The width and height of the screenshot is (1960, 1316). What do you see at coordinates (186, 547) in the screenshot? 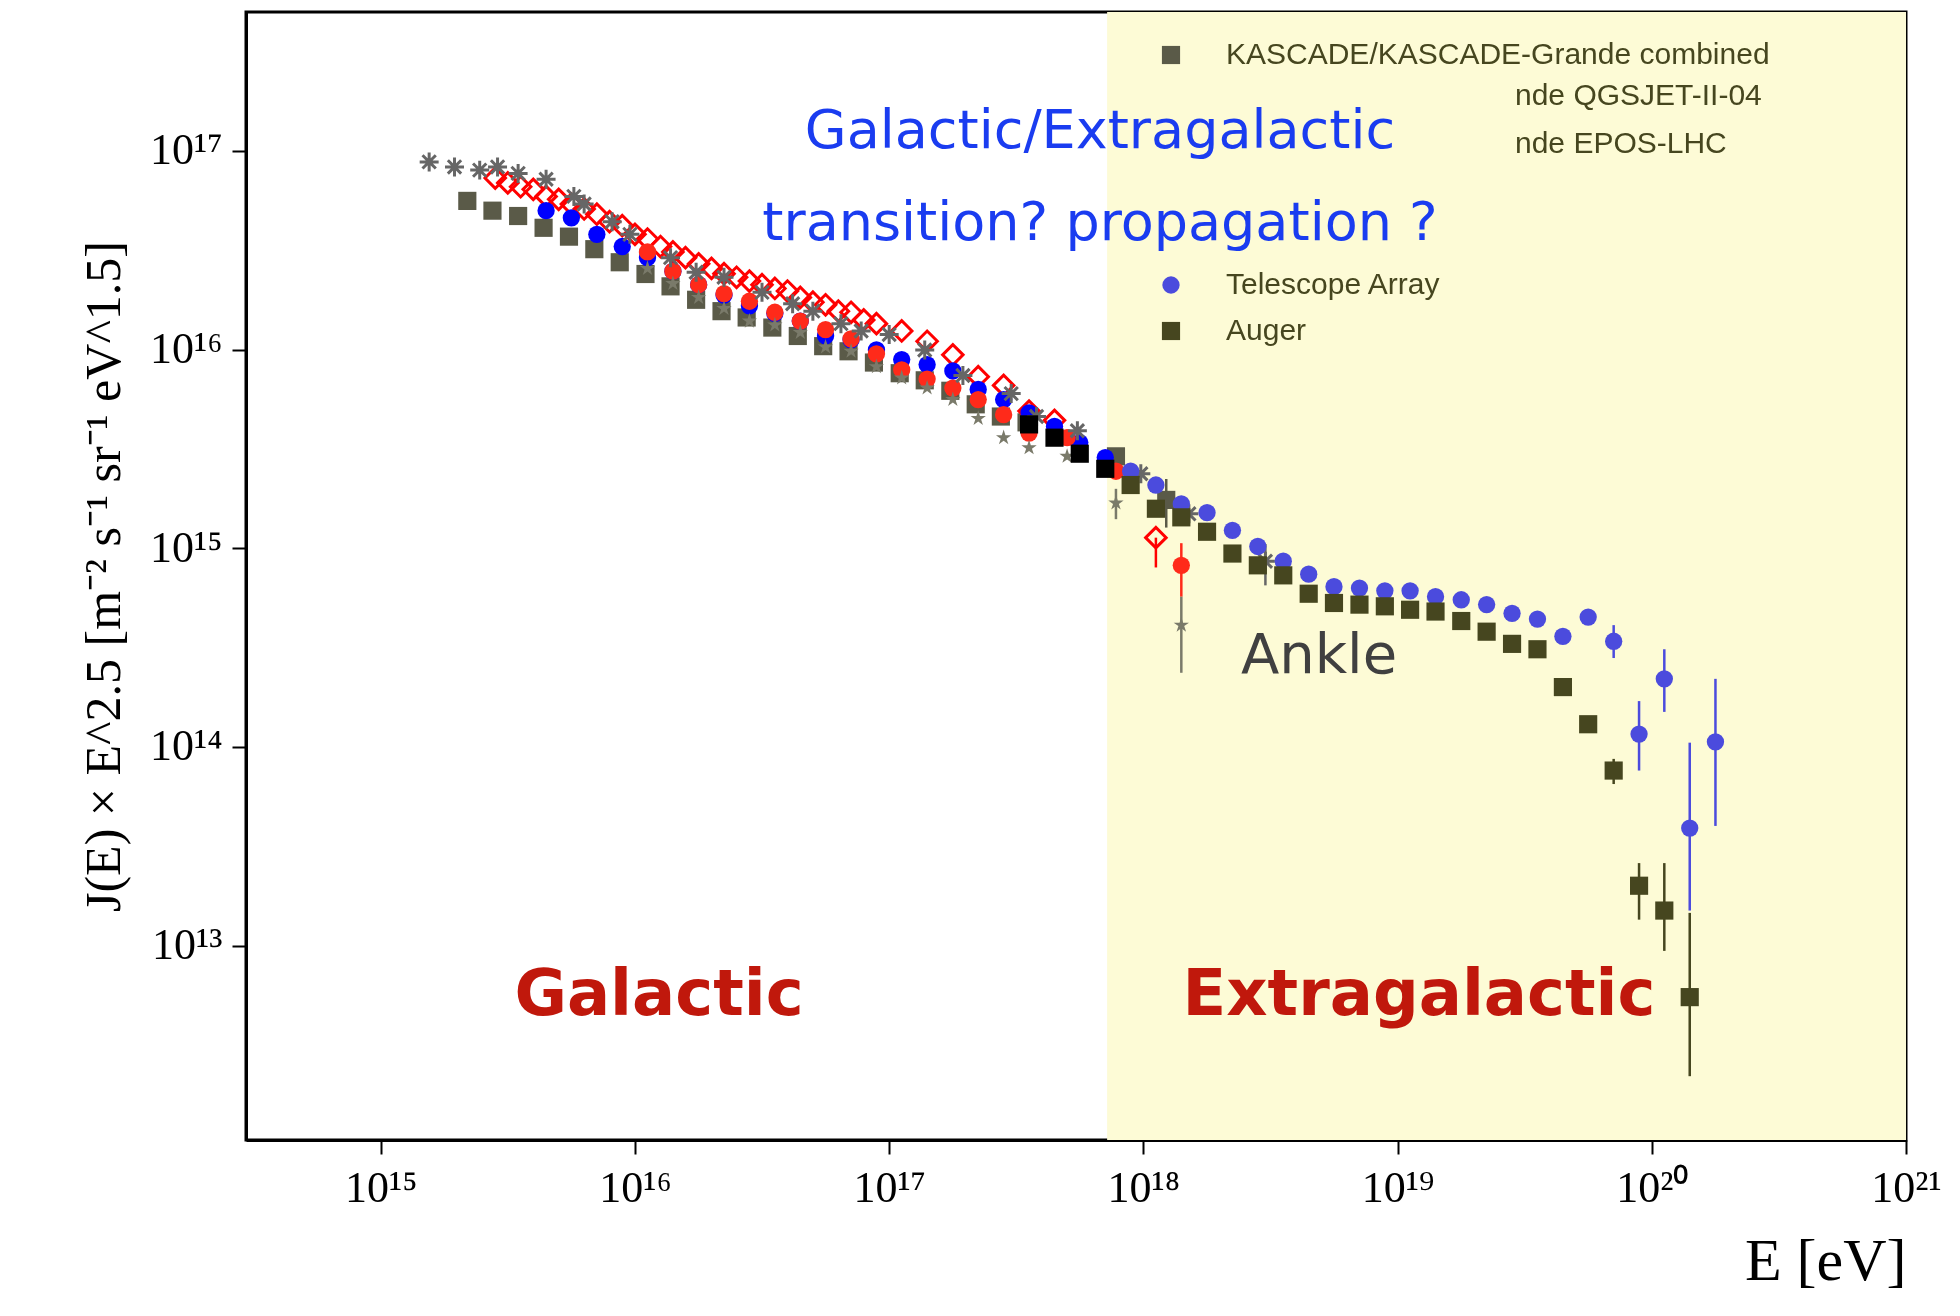
I see `y-tick-label: 10¹⁵` at bounding box center [186, 547].